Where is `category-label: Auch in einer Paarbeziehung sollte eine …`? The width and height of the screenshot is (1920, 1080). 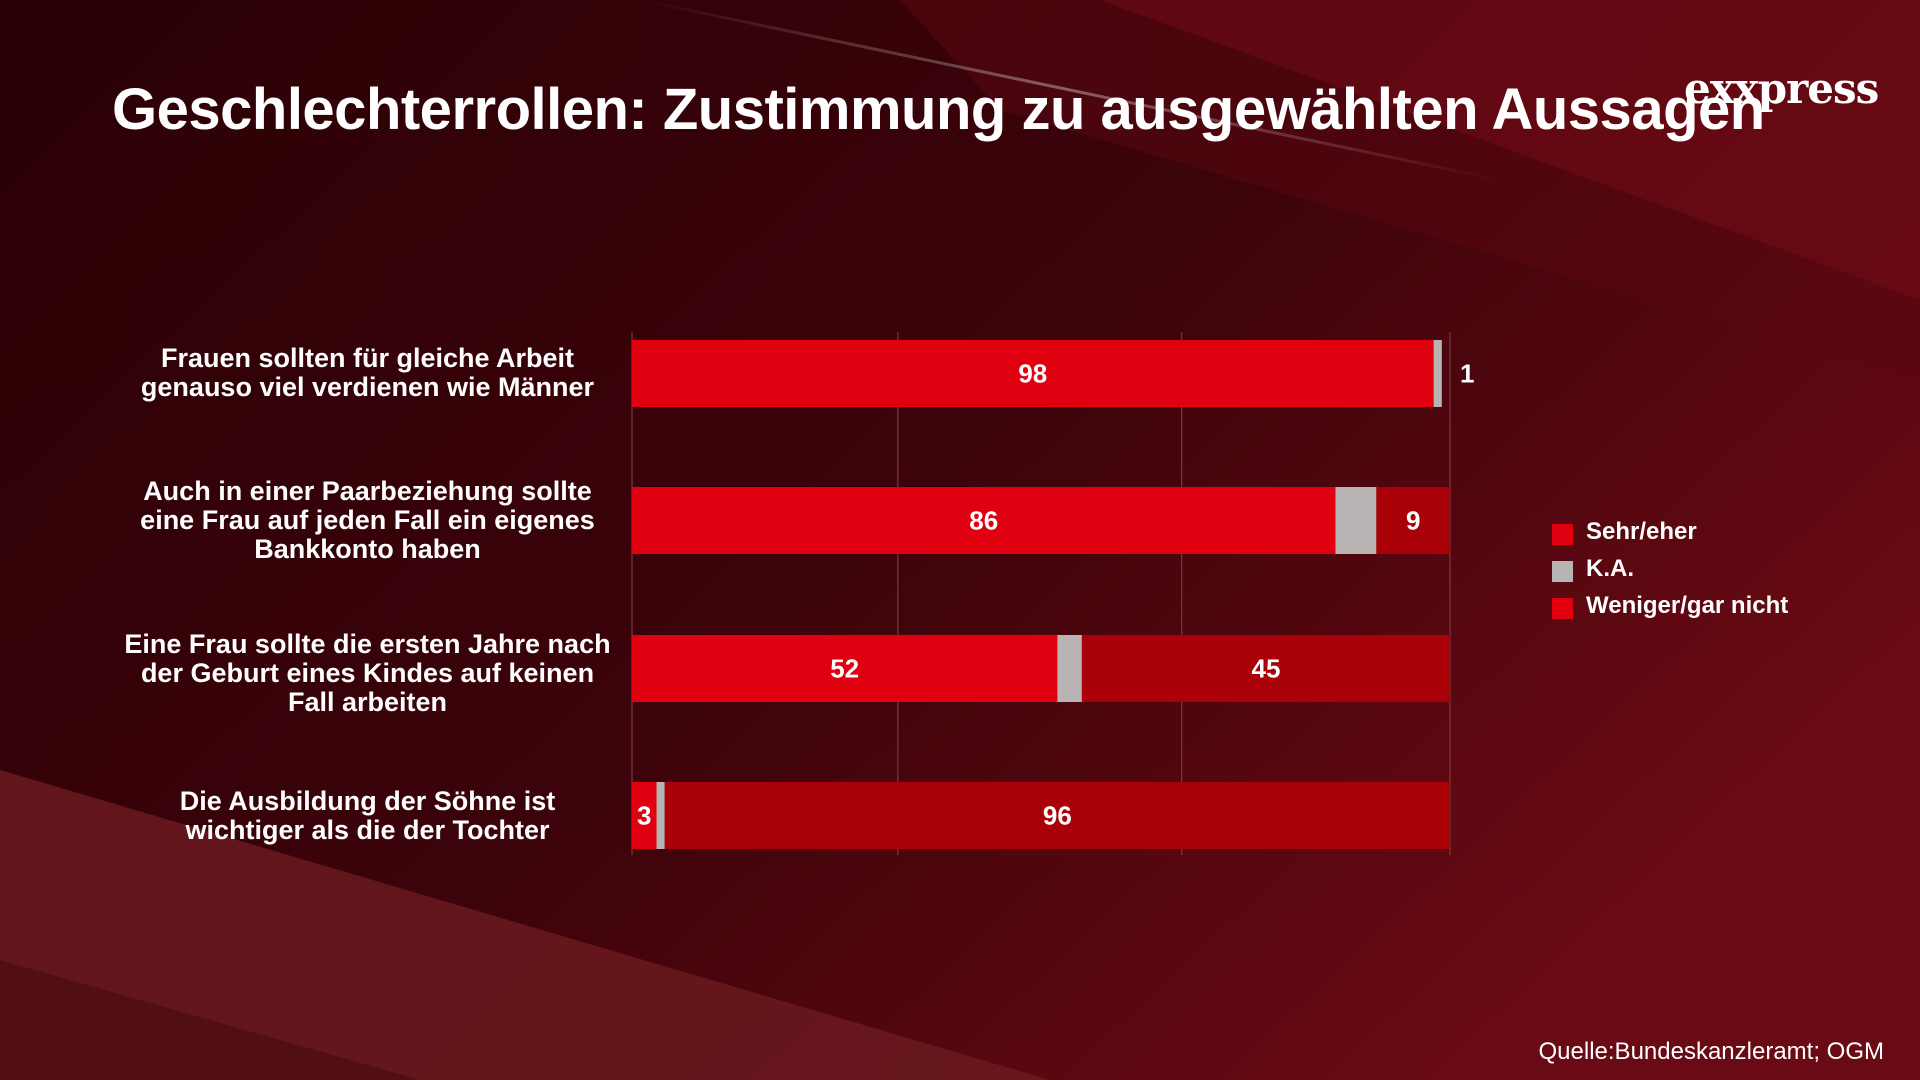
category-label: Auch in einer Paarbeziehung sollte eine … is located at coordinates (367, 520).